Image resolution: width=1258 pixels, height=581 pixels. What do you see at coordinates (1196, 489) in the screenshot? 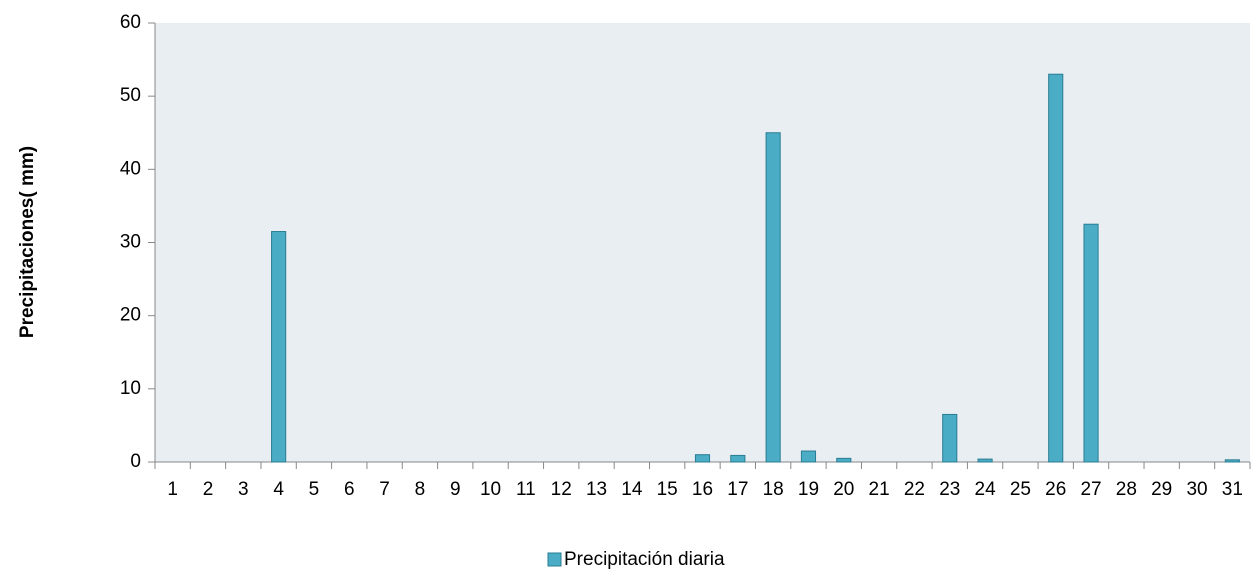
I see `x-tick-label: 30` at bounding box center [1196, 489].